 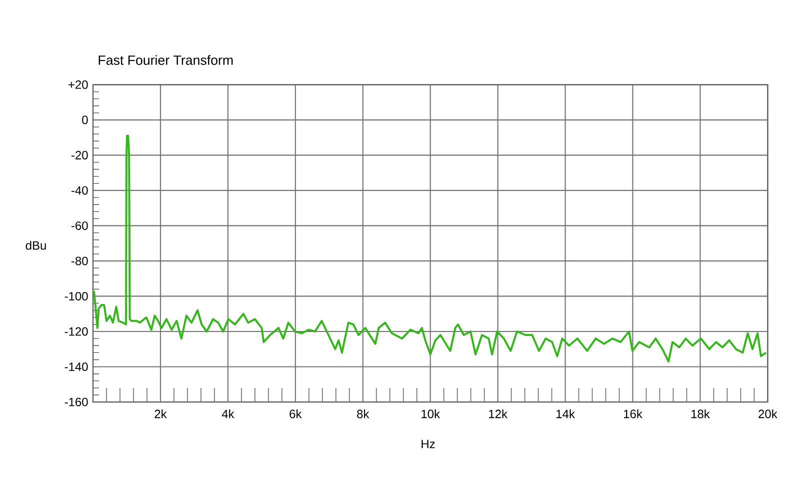 I want to click on y-tick-label: -80, so click(x=79, y=261).